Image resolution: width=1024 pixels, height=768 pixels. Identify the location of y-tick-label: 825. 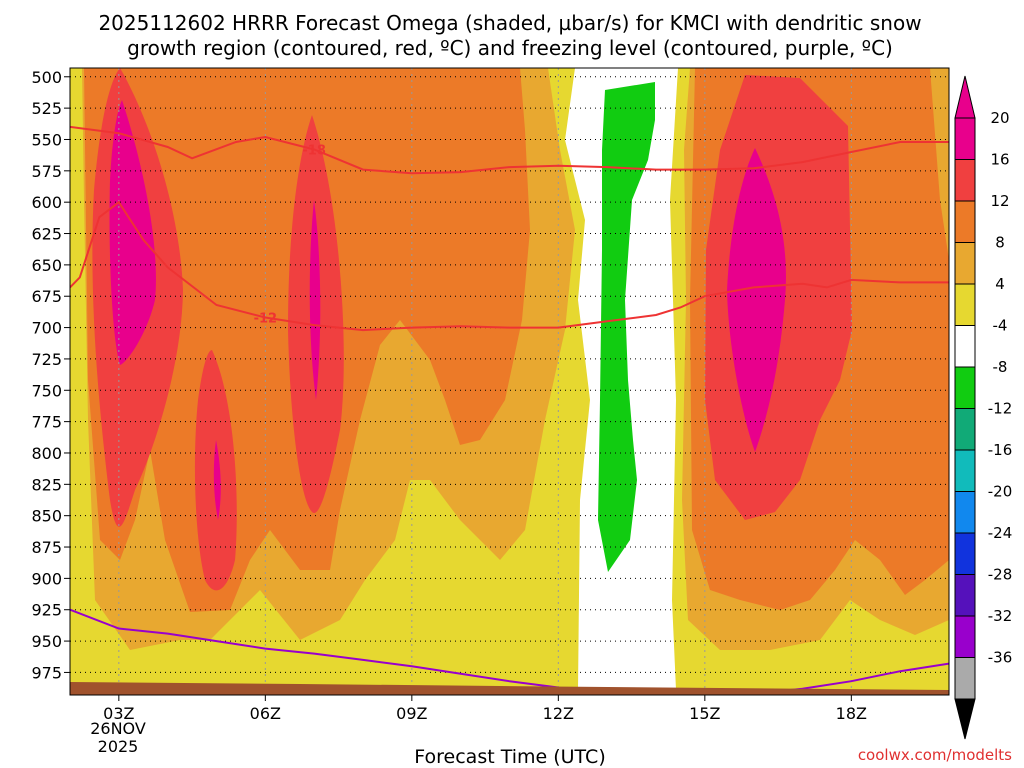
(46, 484).